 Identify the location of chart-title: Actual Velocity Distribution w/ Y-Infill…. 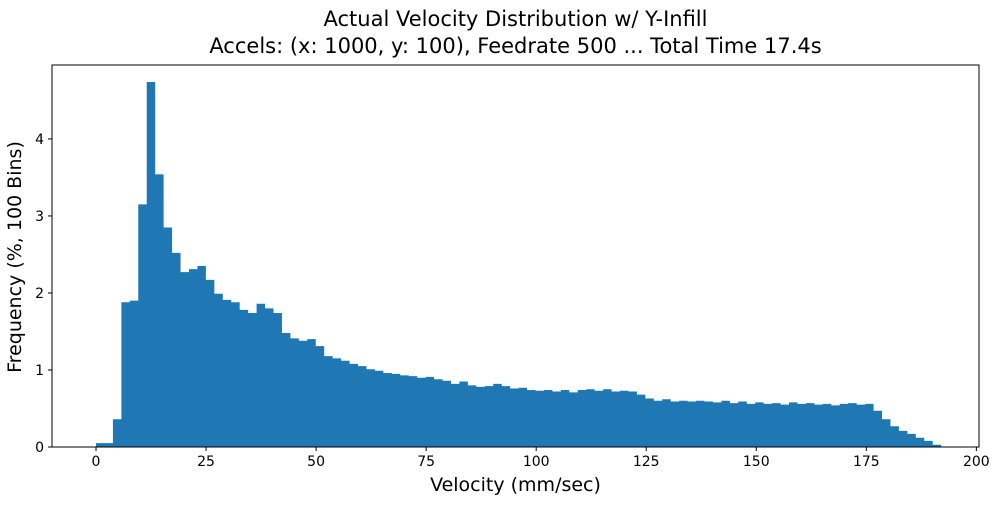
(515, 33).